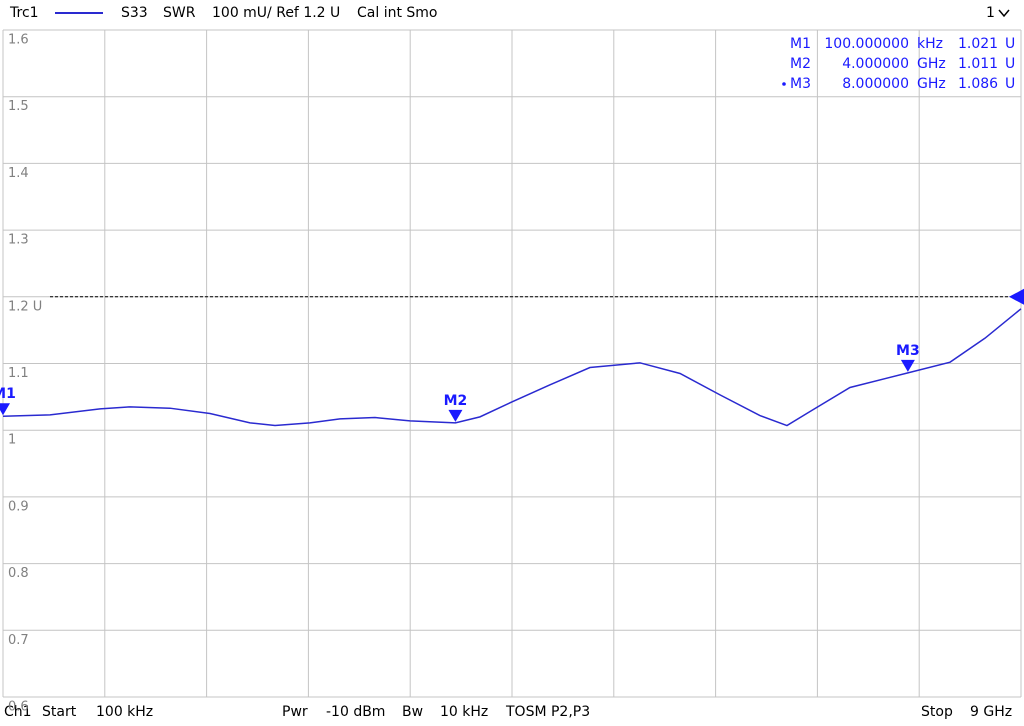  What do you see at coordinates (59, 712) in the screenshot?
I see `start: Start` at bounding box center [59, 712].